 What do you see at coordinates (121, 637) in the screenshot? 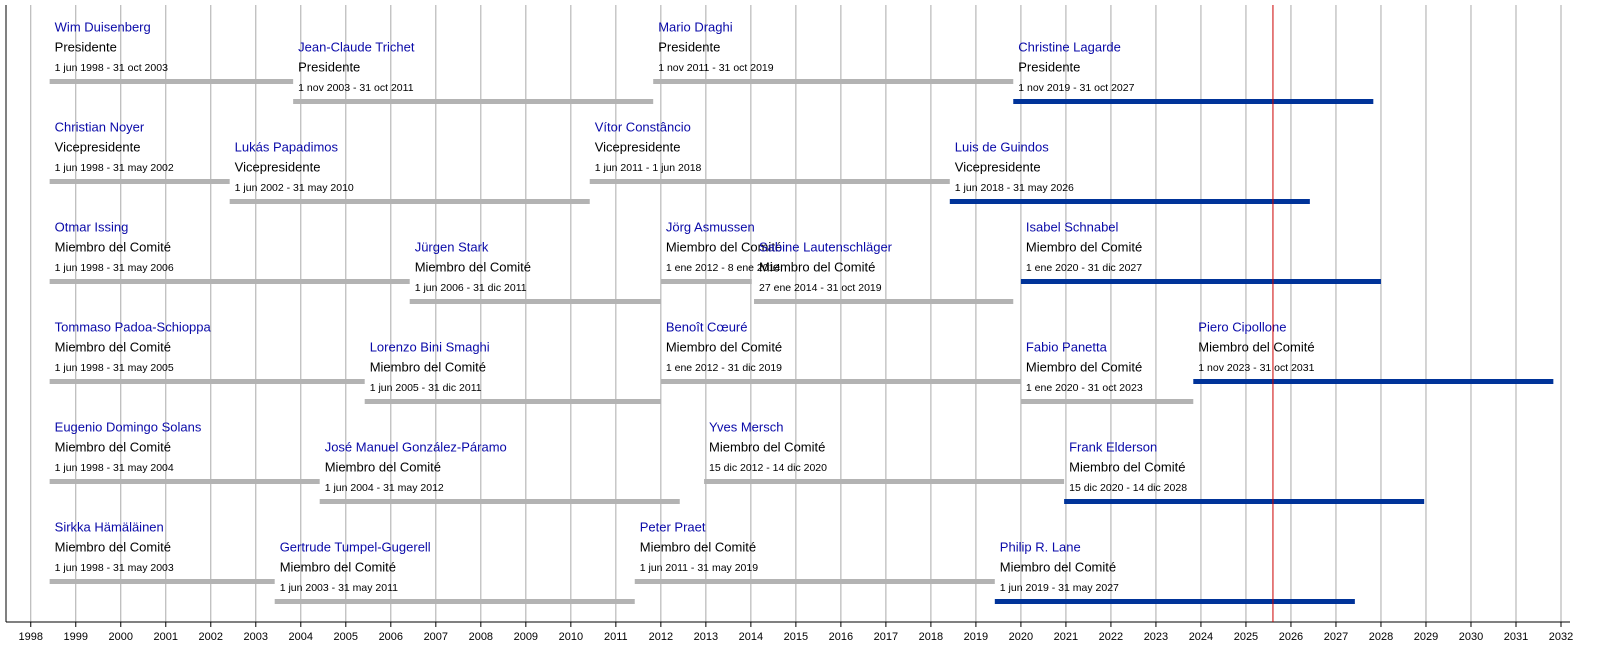
I see `x-tick-label: 2000` at bounding box center [121, 637].